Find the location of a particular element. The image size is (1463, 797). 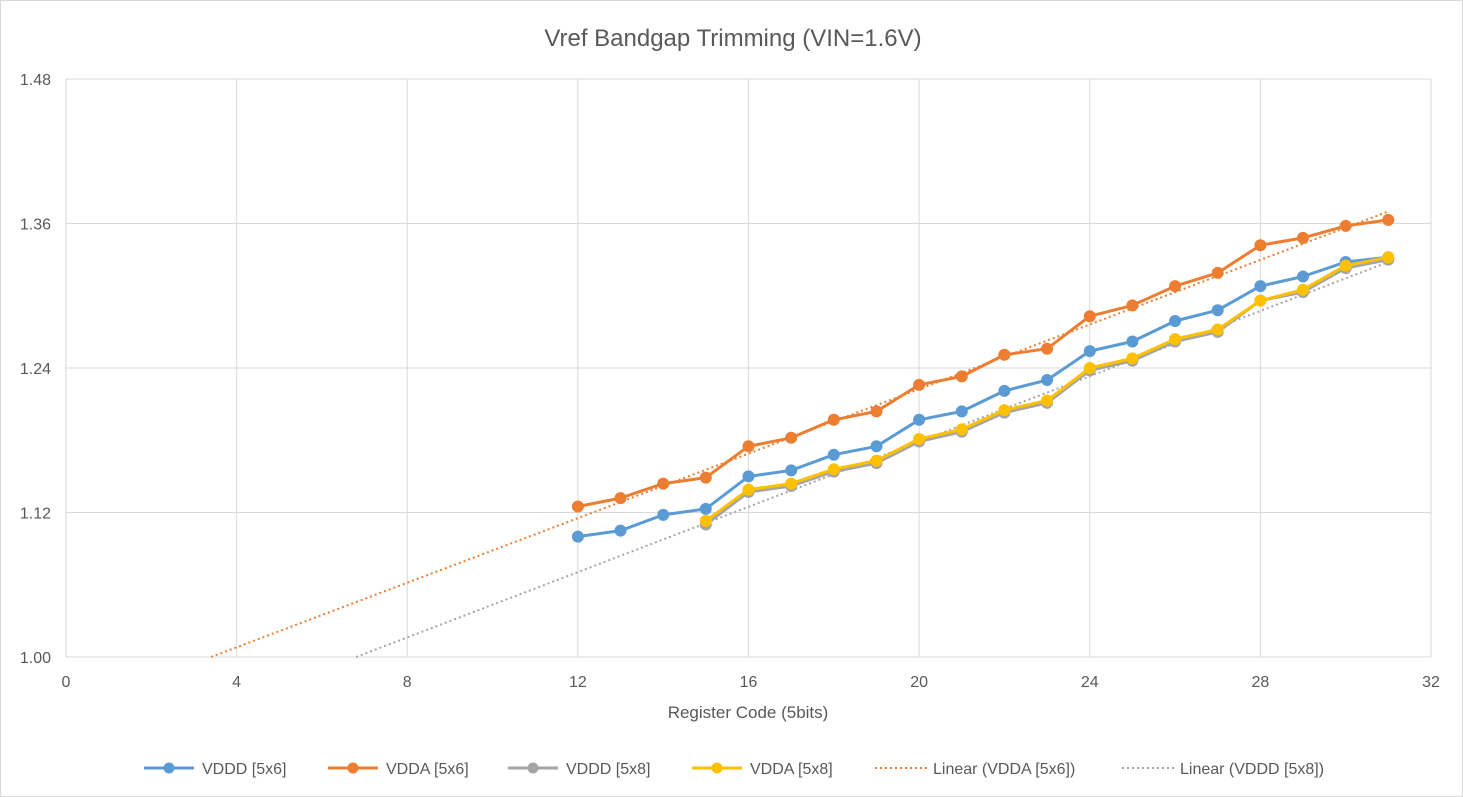

legend-item: Linear (VDDA [5x6]) is located at coordinates (975, 769).